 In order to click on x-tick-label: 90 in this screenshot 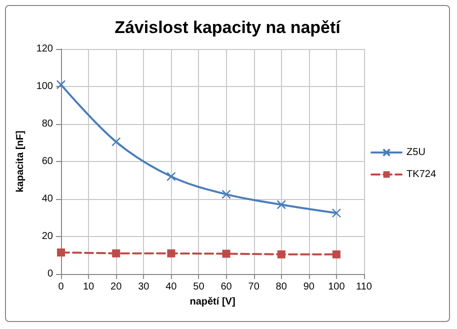, I will do `click(309, 287)`.